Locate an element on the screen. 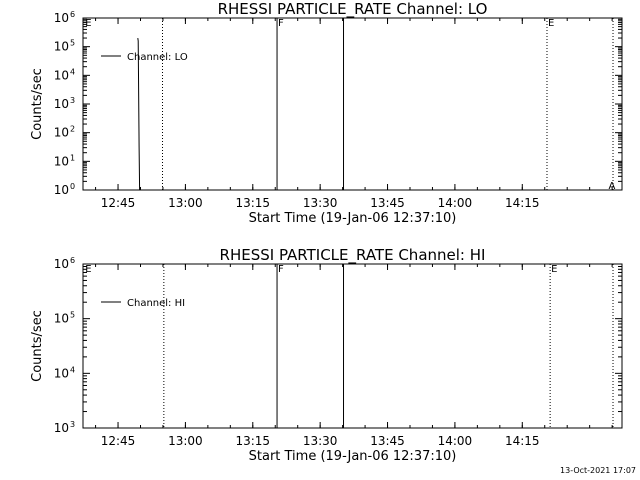 This screenshot has width=640, height=480. series-line is located at coordinates (139, 114).